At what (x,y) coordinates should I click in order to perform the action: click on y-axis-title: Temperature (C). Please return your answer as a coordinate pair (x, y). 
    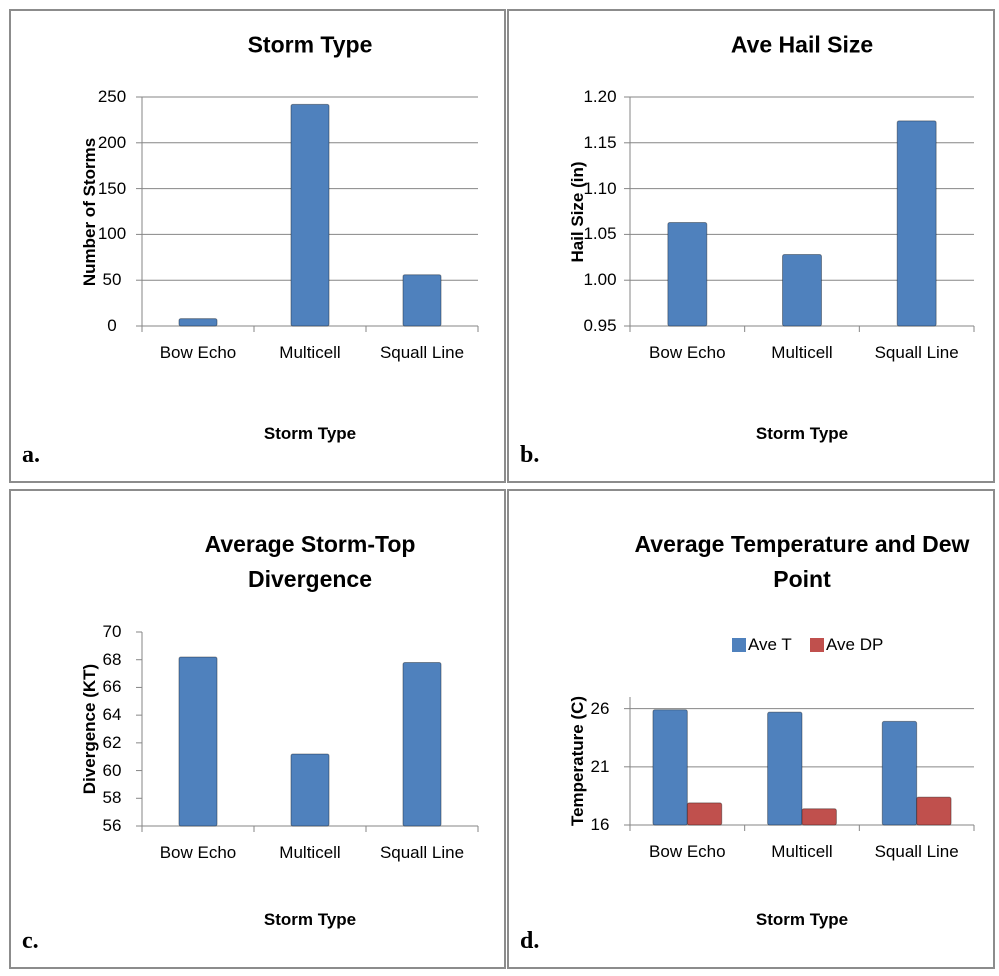
    Looking at the image, I should click on (577, 761).